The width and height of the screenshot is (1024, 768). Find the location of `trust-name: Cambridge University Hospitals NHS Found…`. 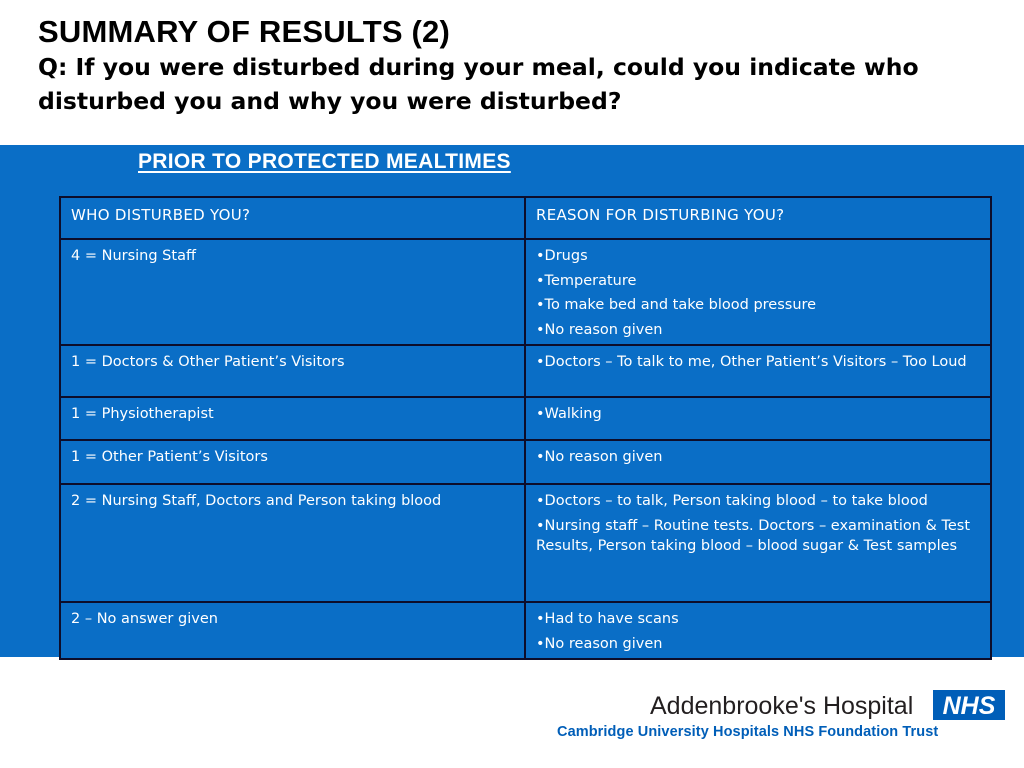

trust-name: Cambridge University Hospitals NHS Found… is located at coordinates (748, 732).